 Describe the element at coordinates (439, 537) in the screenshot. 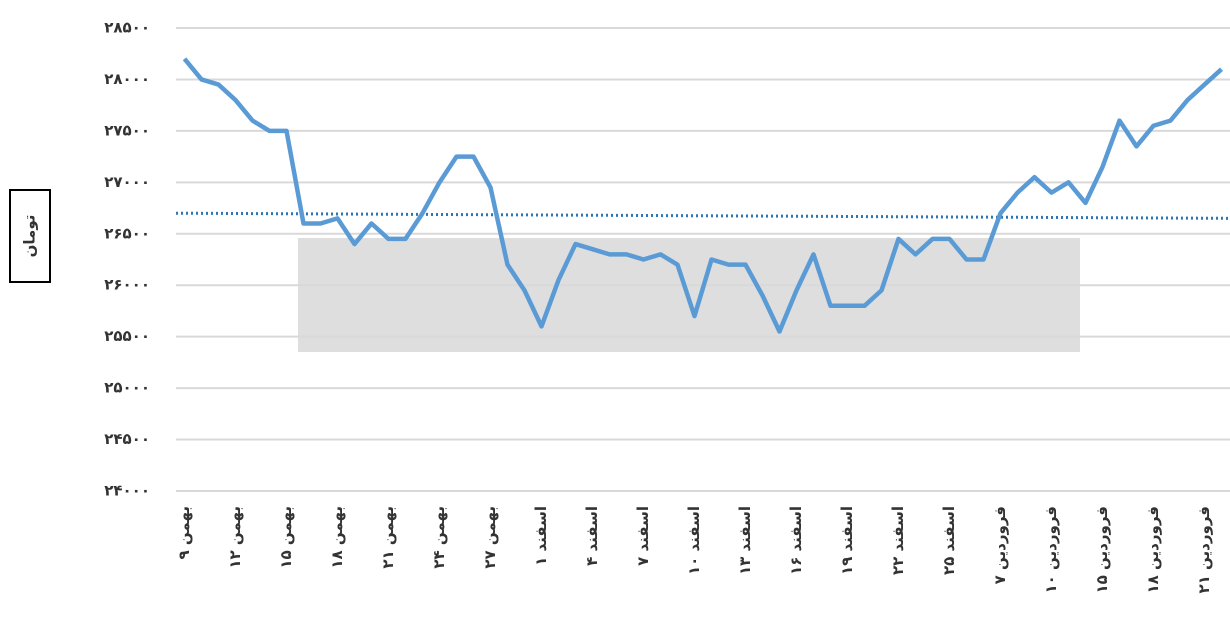

I see `x-tick-label: ۲۴ بهمن` at that location.